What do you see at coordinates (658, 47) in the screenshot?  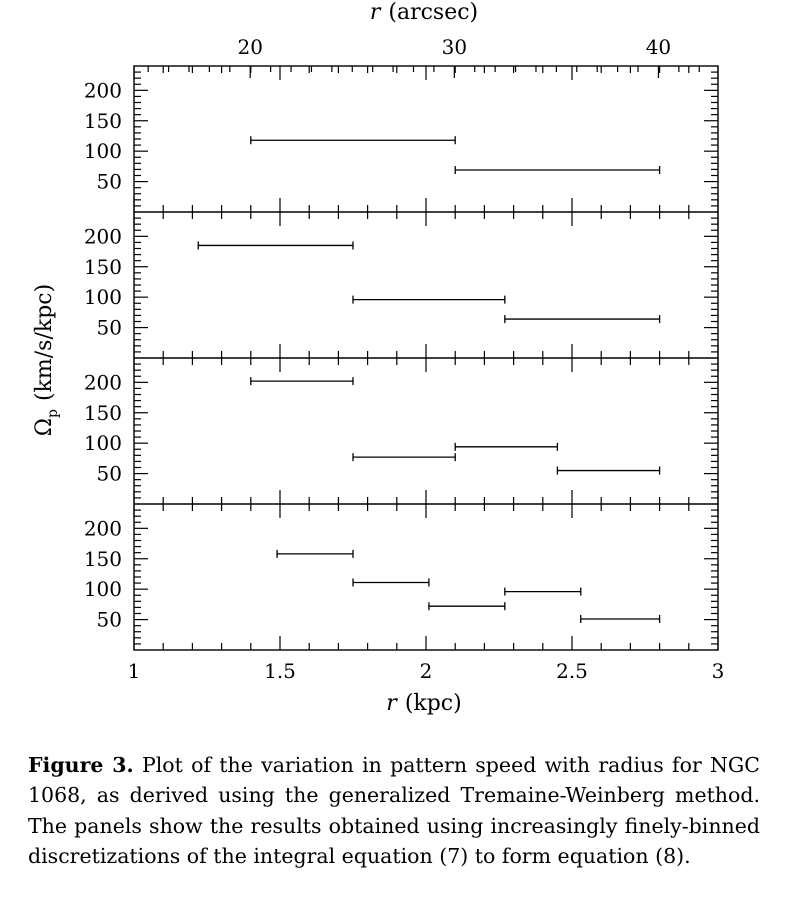 I see `arcsec-tick-label: 40` at bounding box center [658, 47].